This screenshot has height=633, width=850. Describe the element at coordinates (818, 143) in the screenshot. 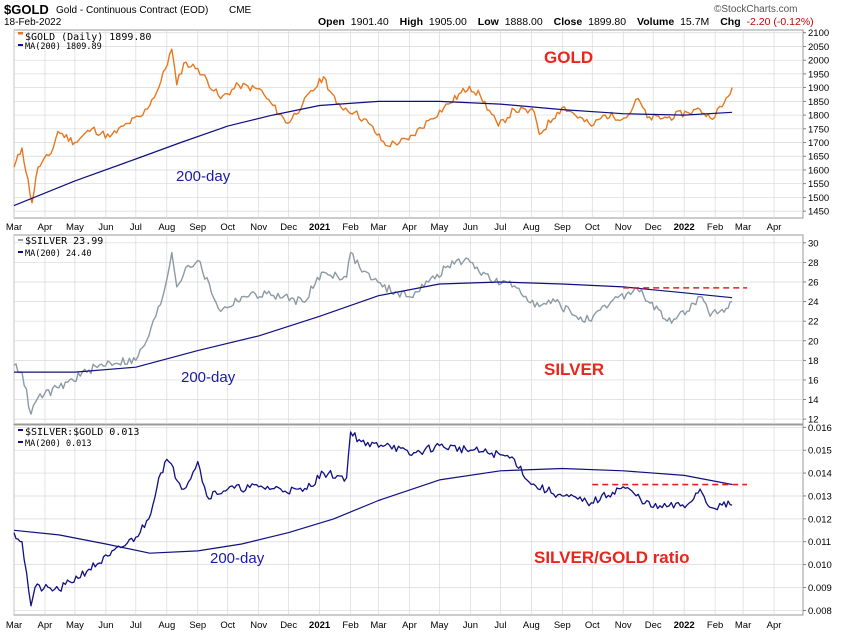

I see `gold-y-tick-label: 1700` at that location.